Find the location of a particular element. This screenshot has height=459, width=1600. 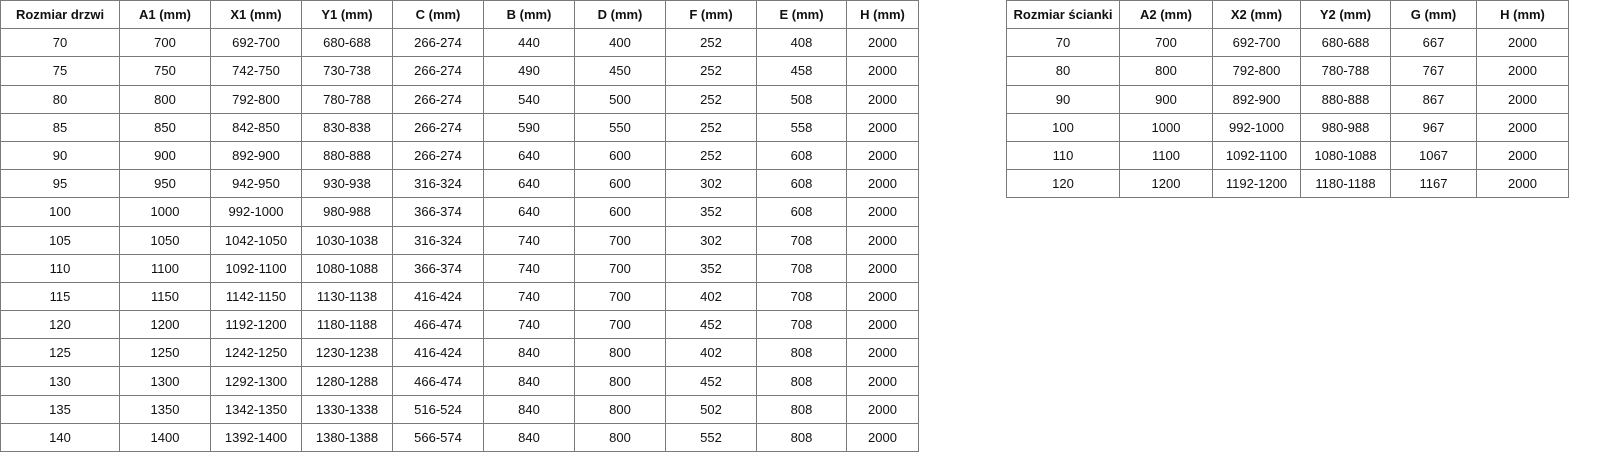

table-cell: 892-900 is located at coordinates (1256, 99).